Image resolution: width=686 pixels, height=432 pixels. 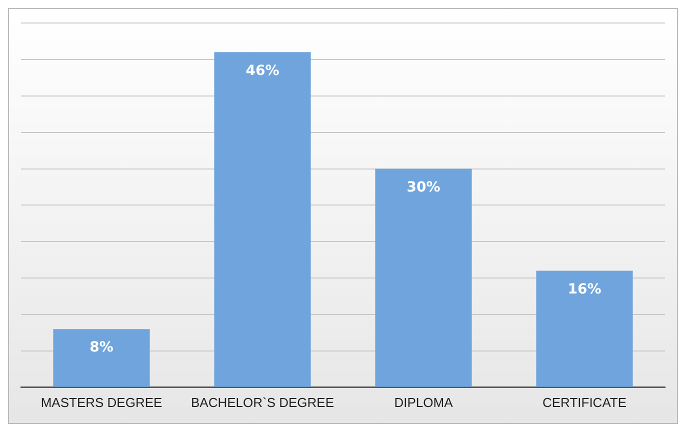 What do you see at coordinates (584, 402) in the screenshot?
I see `x-tick-label: CERTIFICATE` at bounding box center [584, 402].